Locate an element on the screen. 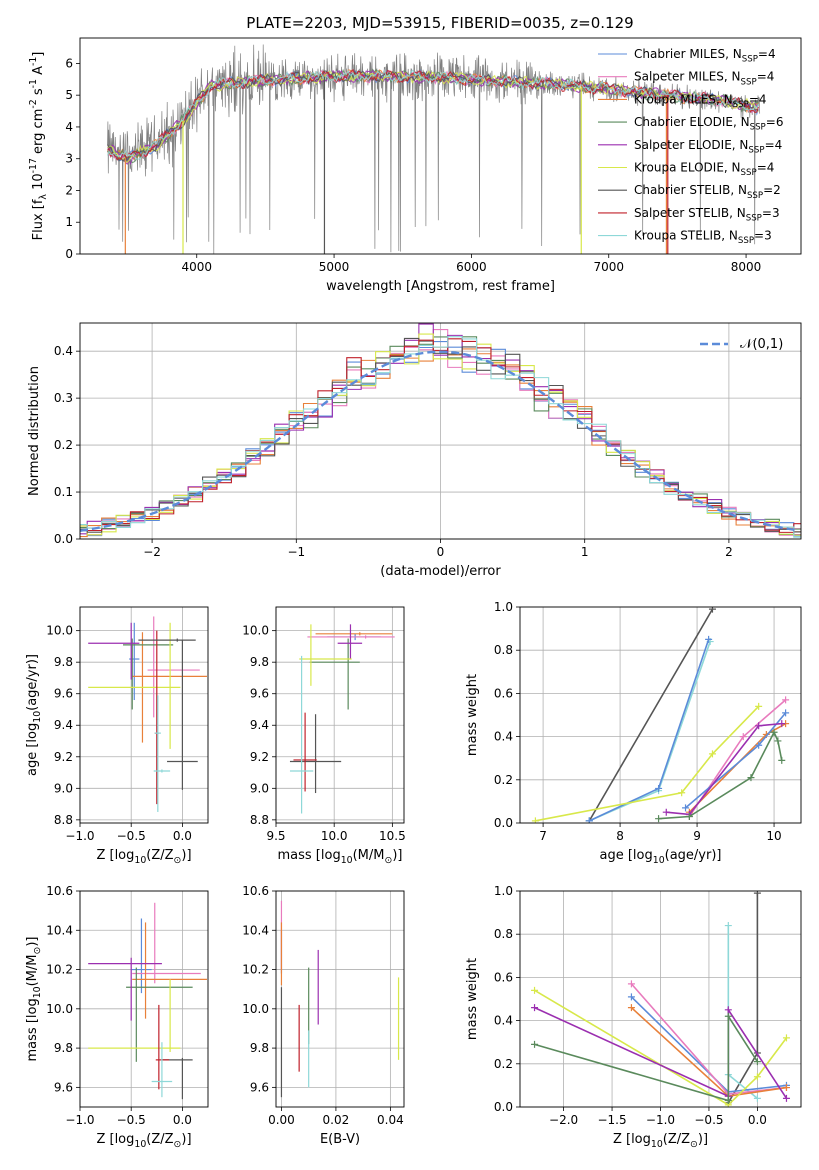 The image size is (819, 1170). y-tick-label: 9.2 is located at coordinates (259, 757).